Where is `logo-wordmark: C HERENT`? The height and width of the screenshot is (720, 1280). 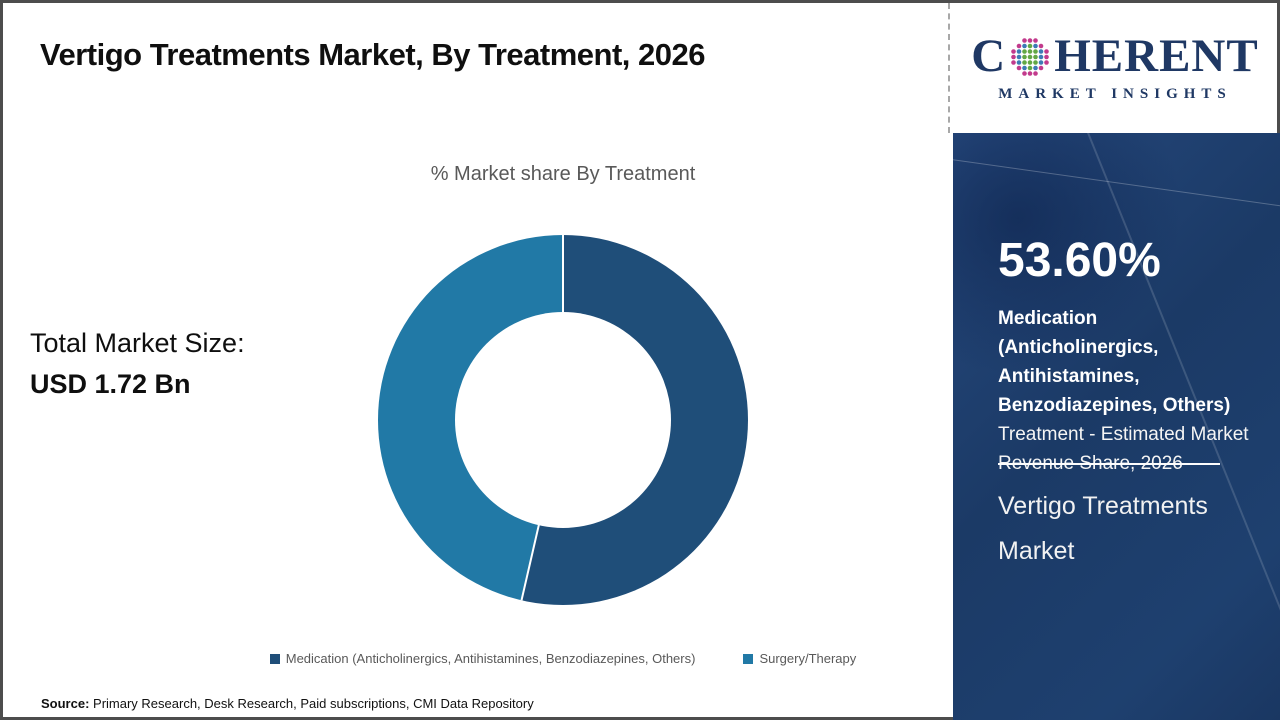
logo-wordmark: C HERENT is located at coordinates (1114, 56).